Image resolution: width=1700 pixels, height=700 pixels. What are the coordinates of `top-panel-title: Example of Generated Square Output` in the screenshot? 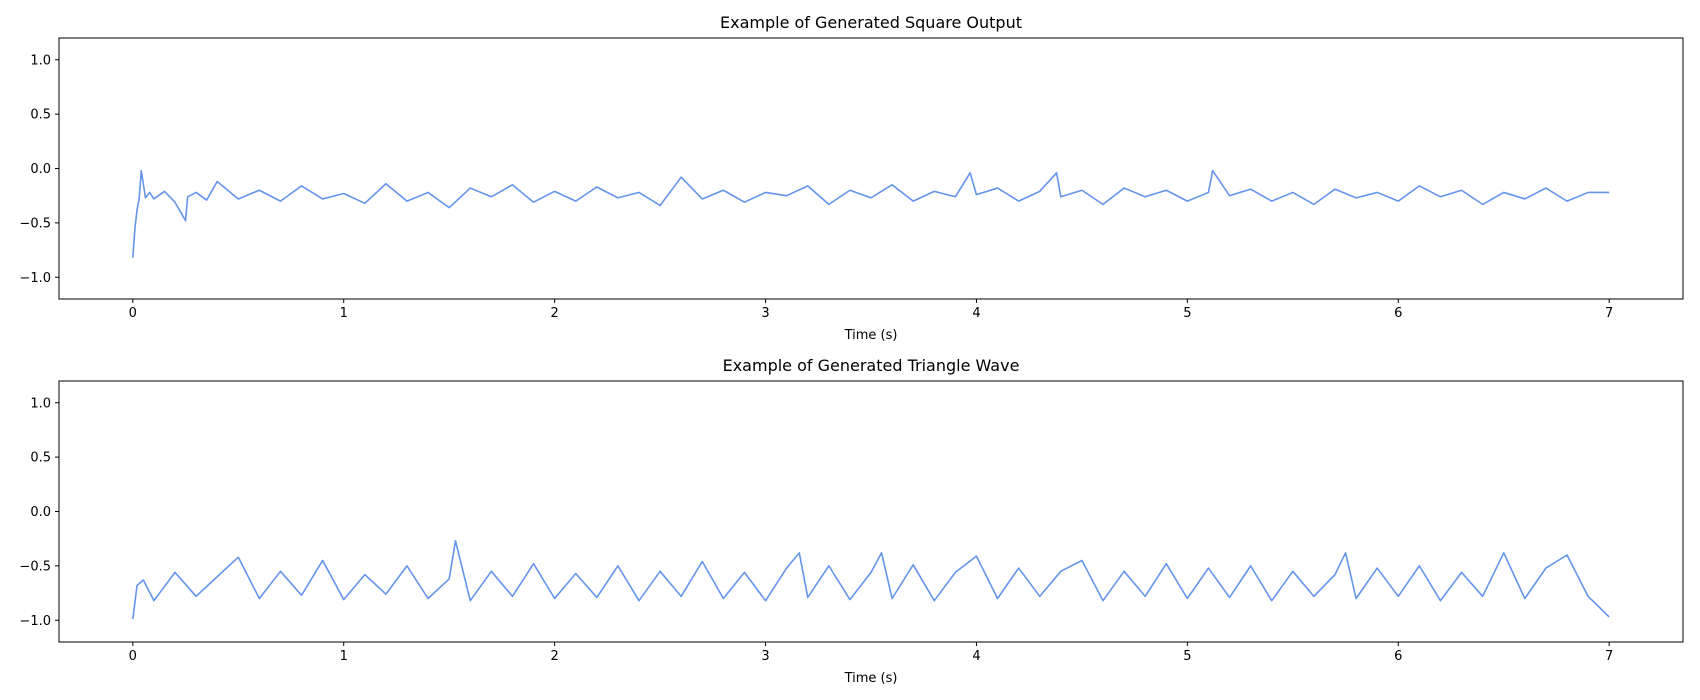 It's located at (871, 22).